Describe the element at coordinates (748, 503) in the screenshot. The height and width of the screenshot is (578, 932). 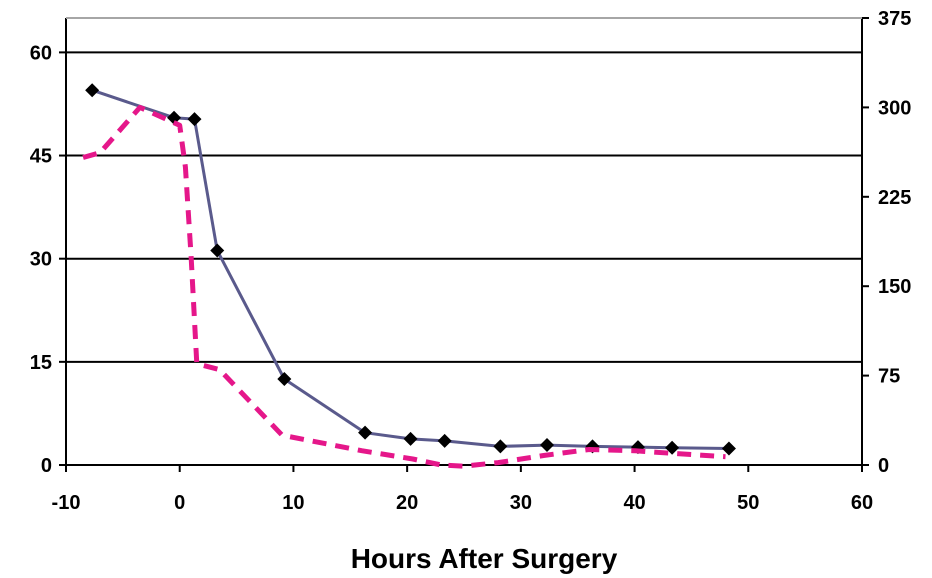
I see `x-tick-label: 50` at that location.